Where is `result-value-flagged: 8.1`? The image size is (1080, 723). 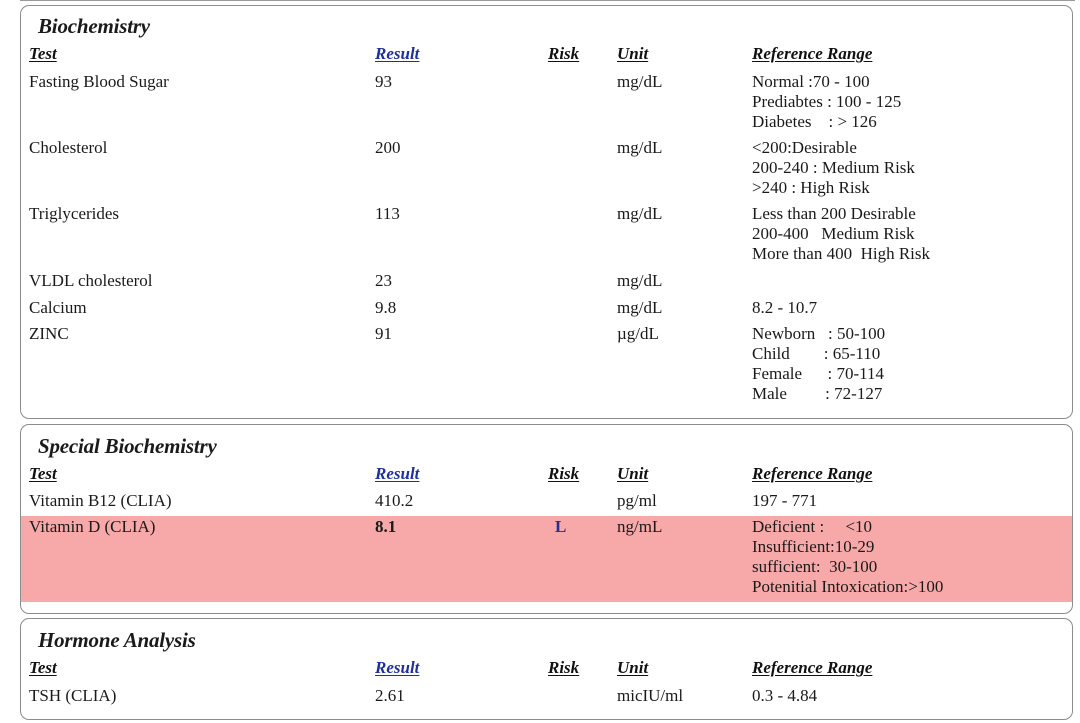
result-value-flagged: 8.1 is located at coordinates (386, 526).